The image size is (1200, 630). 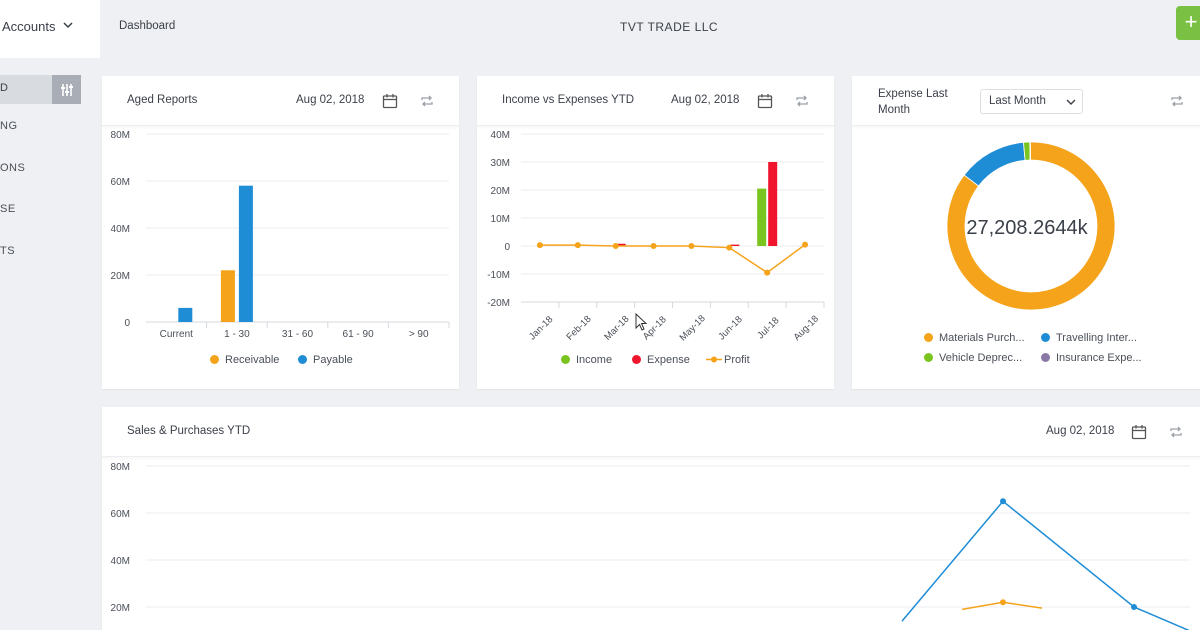 What do you see at coordinates (29, 26) in the screenshot?
I see `account-label: Accounts` at bounding box center [29, 26].